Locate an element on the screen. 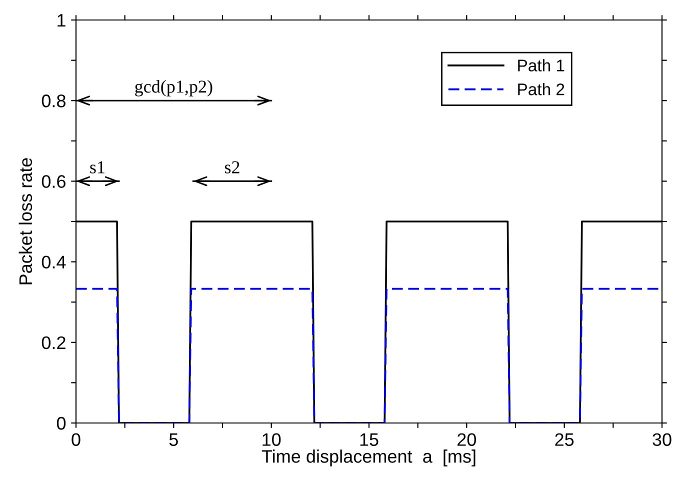 The width and height of the screenshot is (674, 486). x-tick-label: 10 is located at coordinates (271, 439).